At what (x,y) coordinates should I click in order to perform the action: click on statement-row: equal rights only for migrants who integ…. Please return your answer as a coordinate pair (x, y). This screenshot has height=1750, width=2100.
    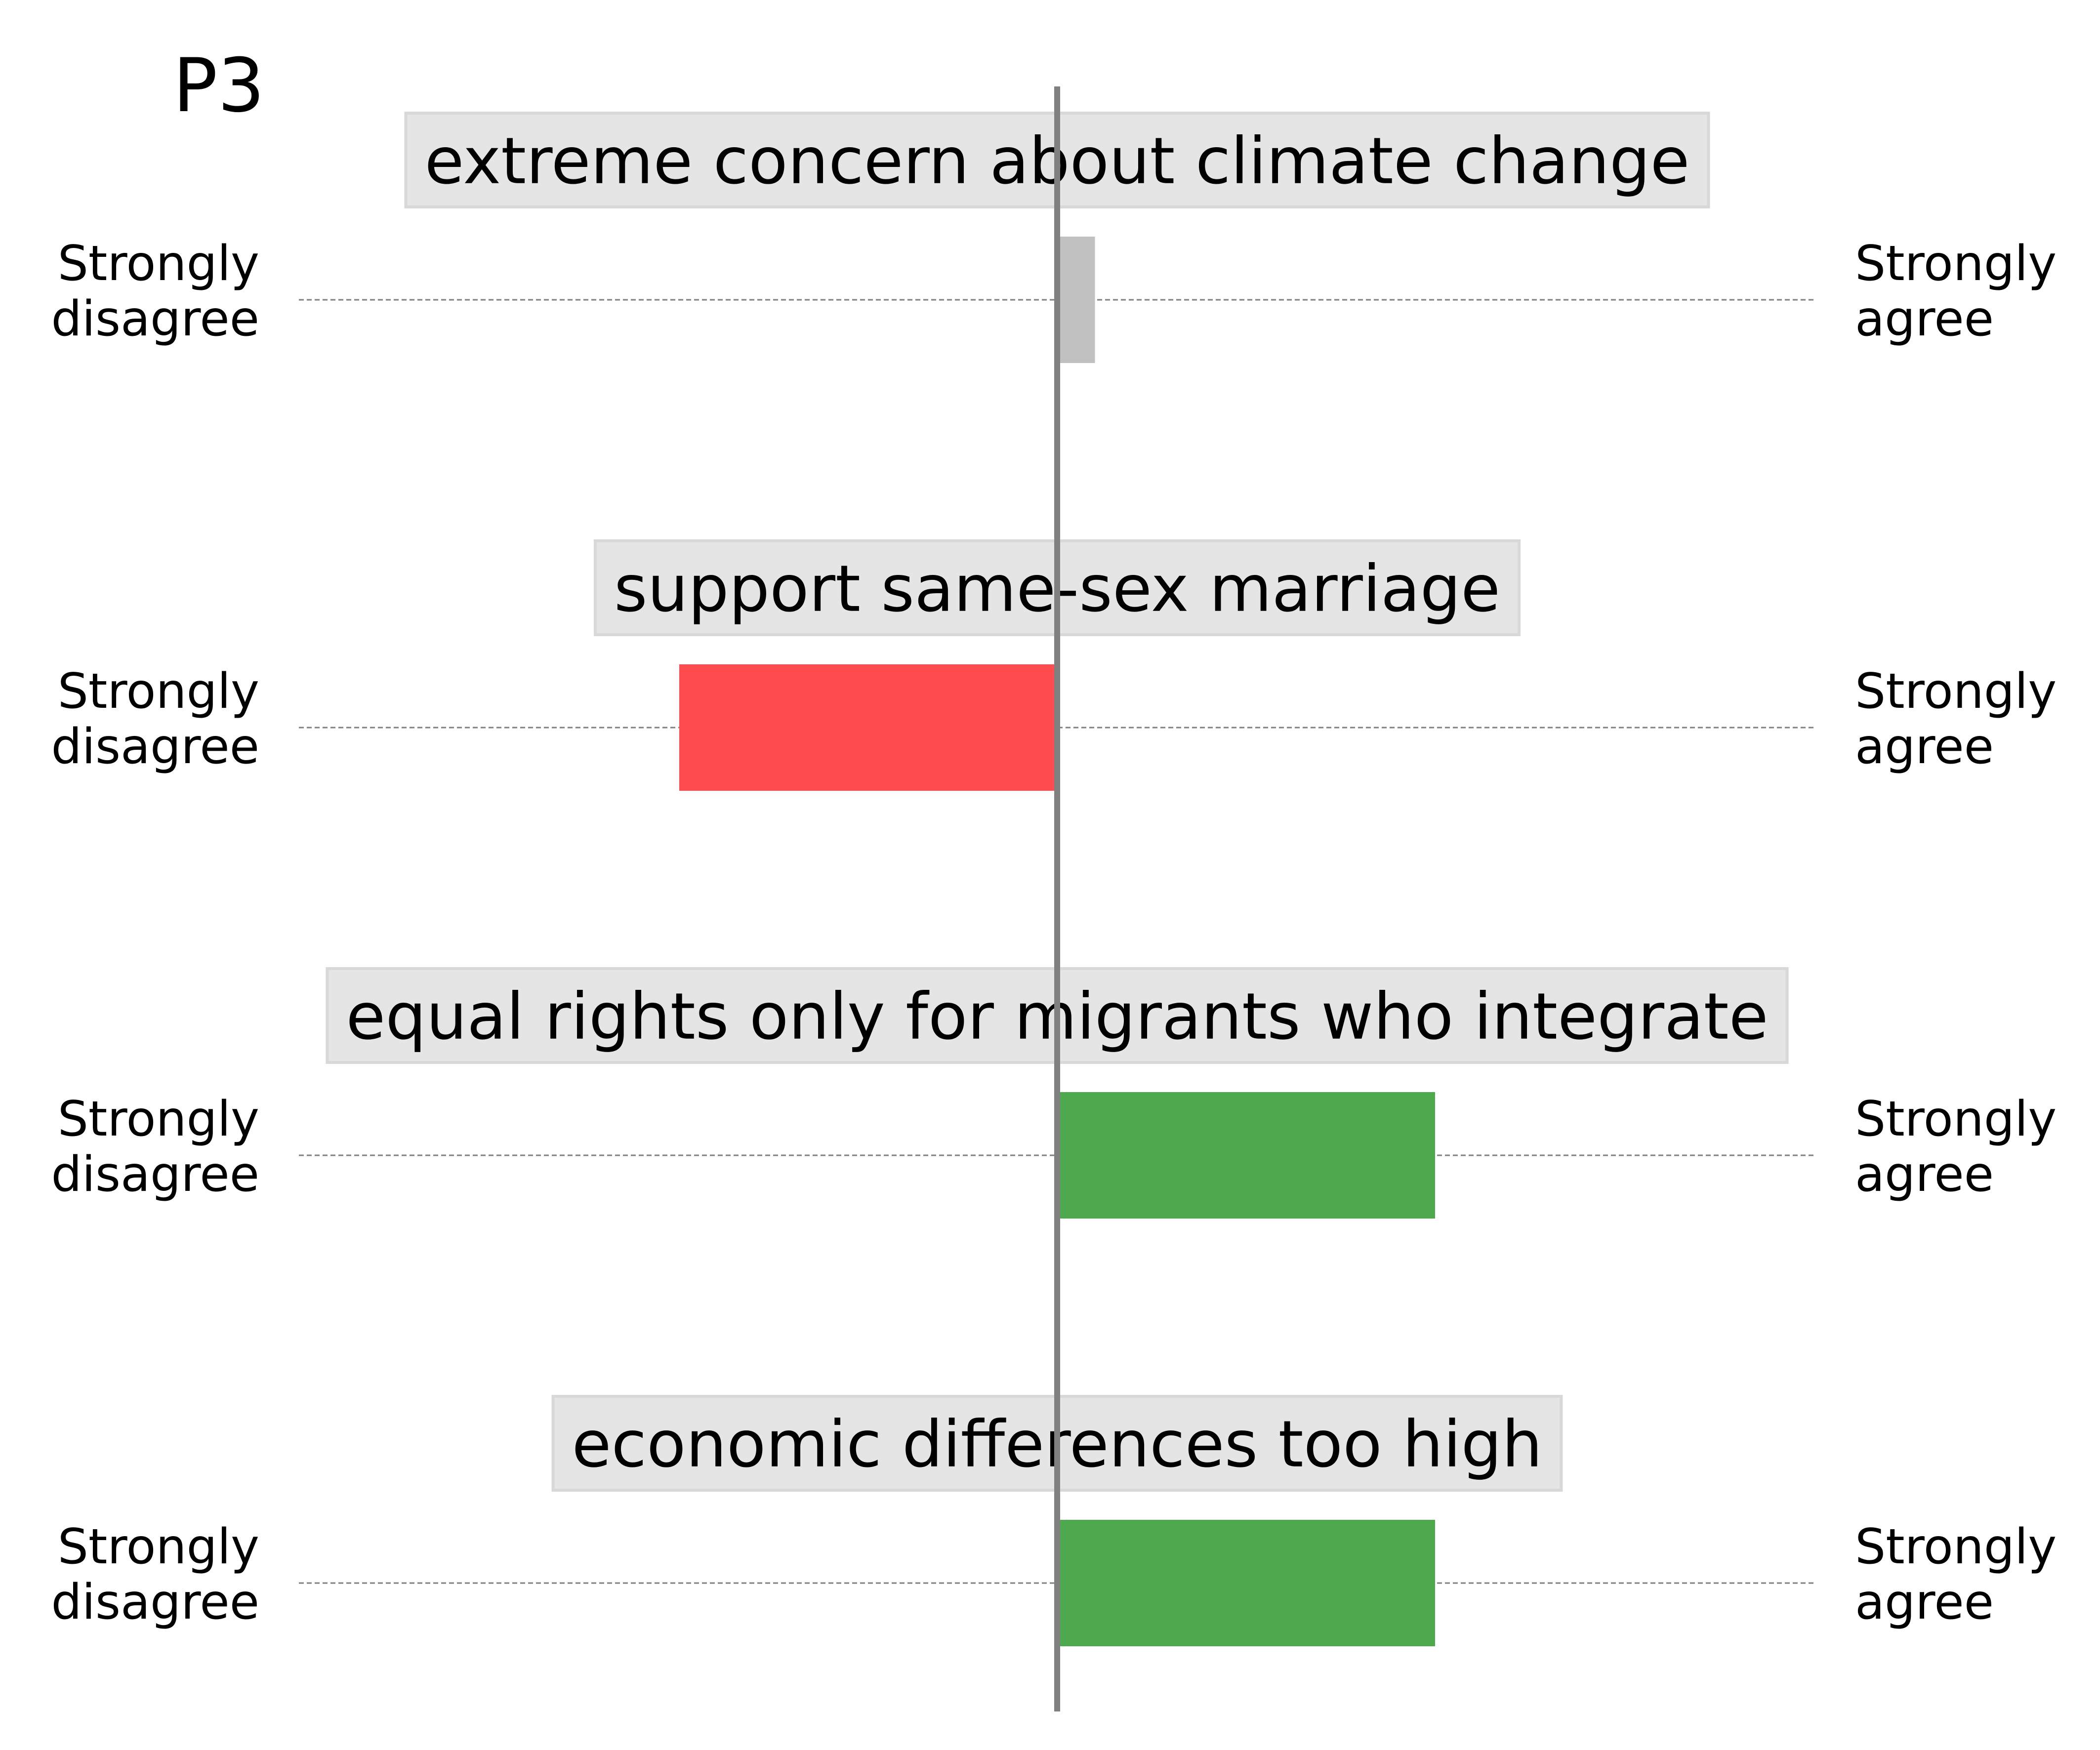
    Looking at the image, I should click on (1054, 1093).